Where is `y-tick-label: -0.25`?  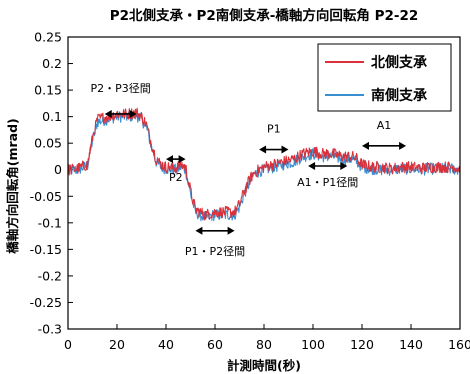 y-tick-label: -0.25 is located at coordinates (46, 302).